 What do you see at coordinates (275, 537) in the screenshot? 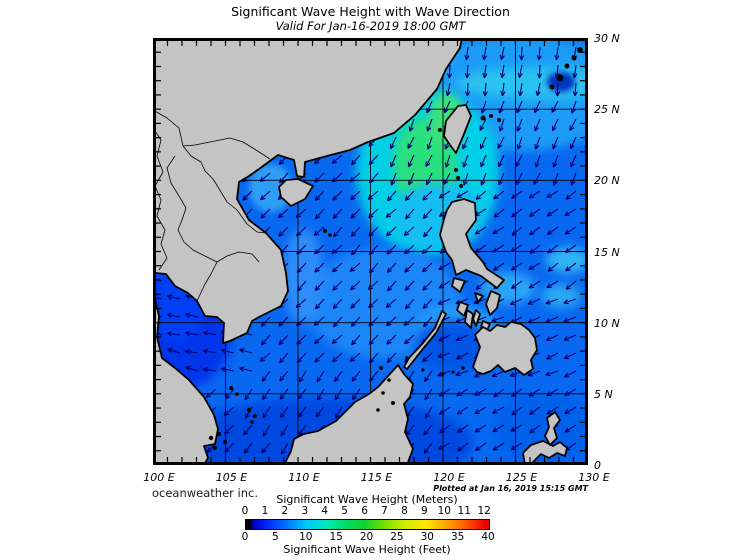
I see `colorbar-feet-tick: 5` at bounding box center [275, 537].